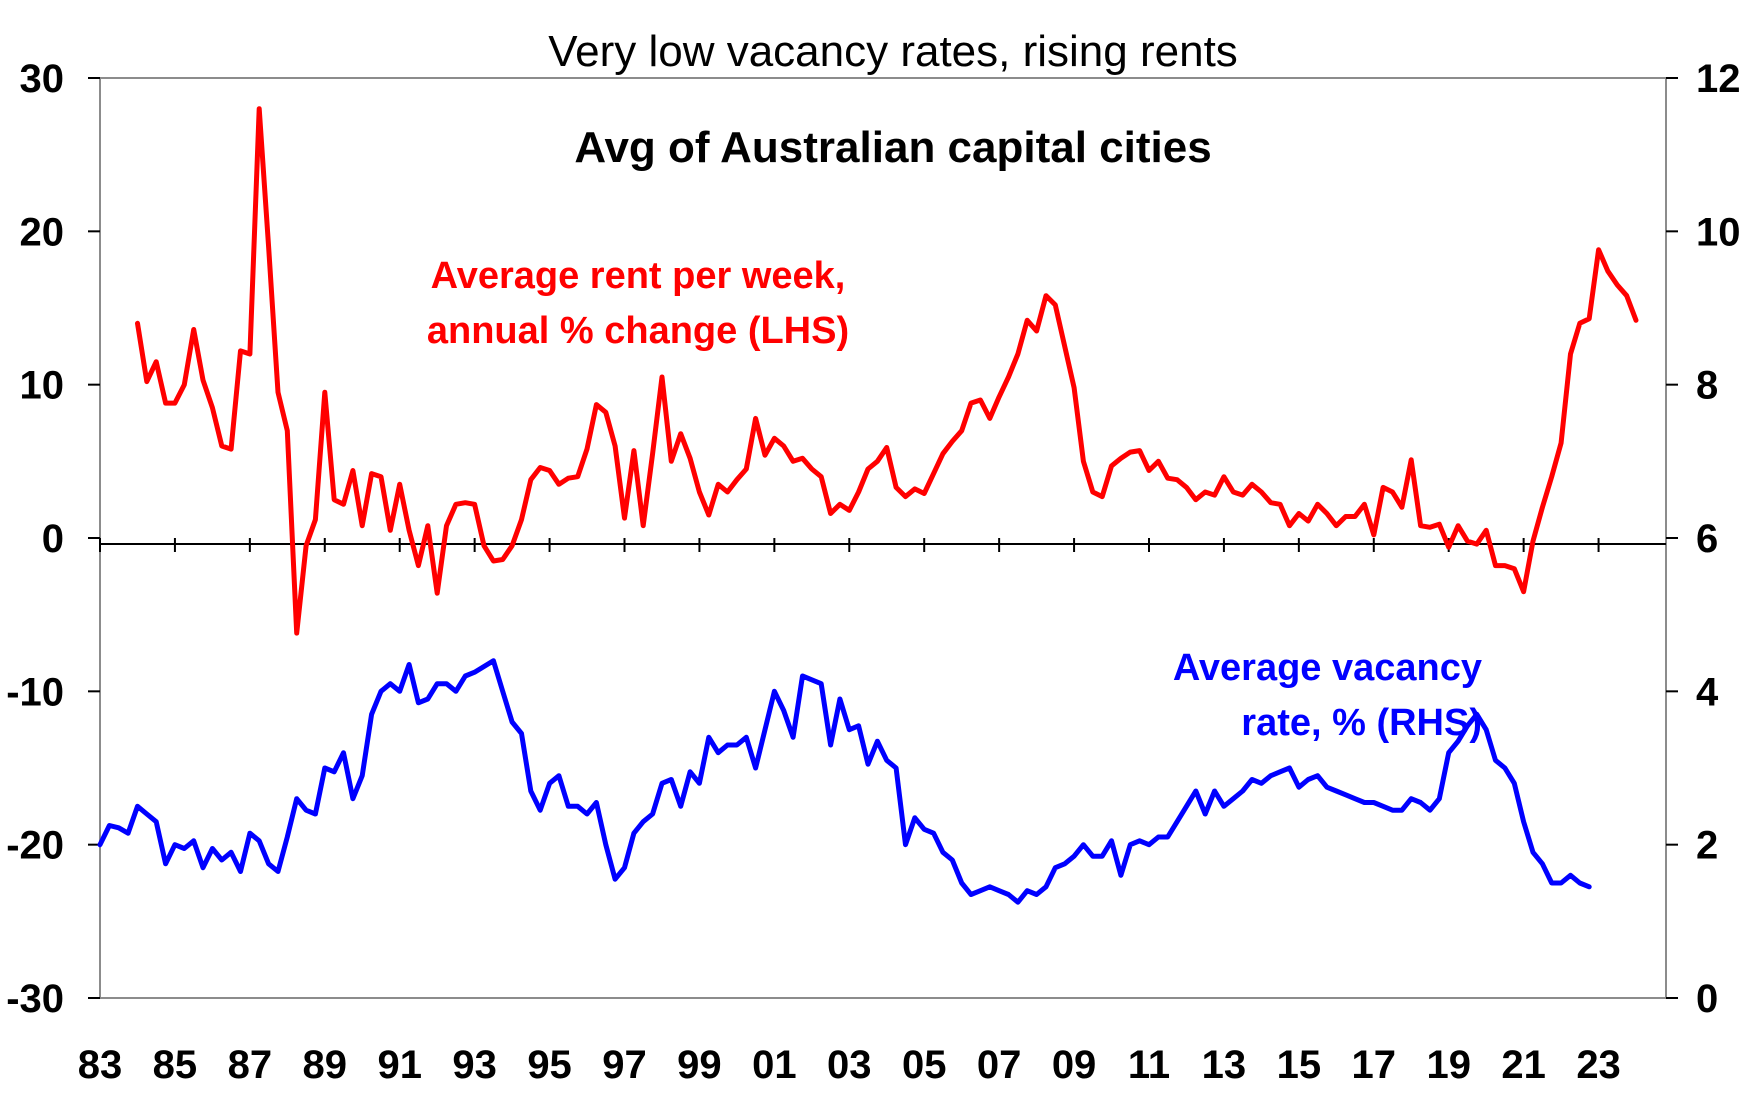  What do you see at coordinates (42, 386) in the screenshot?
I see `y-left-tick-label: 10` at bounding box center [42, 386].